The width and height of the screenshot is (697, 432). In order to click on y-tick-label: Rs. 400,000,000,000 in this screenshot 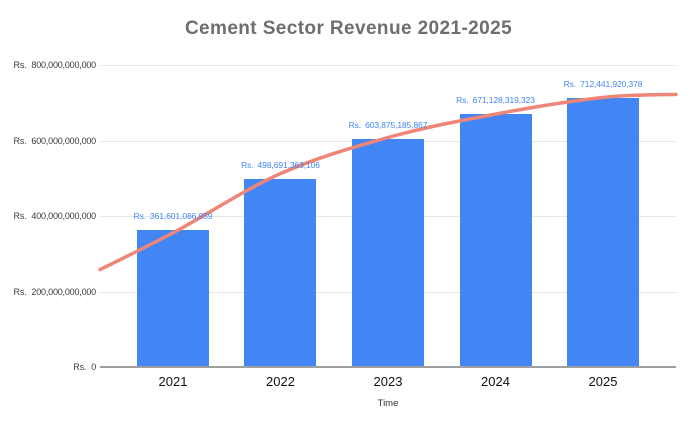, I will do `click(55, 216)`.